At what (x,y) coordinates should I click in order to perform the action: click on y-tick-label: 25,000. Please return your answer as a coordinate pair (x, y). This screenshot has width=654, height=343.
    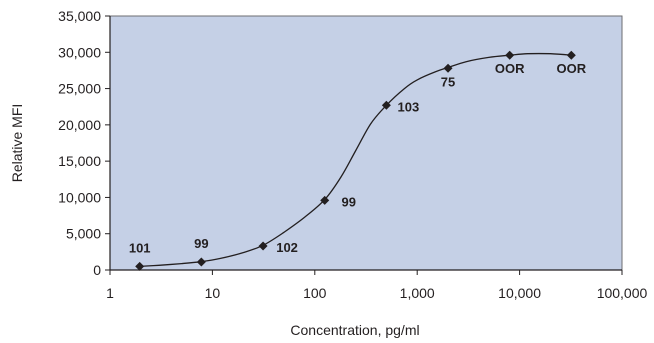
    Looking at the image, I should click on (79, 89).